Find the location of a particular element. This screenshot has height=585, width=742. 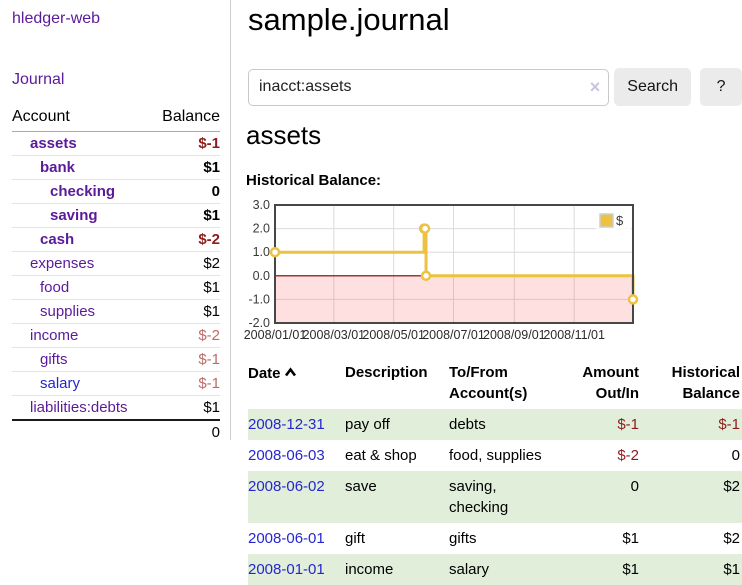

transaction-description: gift is located at coordinates (355, 538).